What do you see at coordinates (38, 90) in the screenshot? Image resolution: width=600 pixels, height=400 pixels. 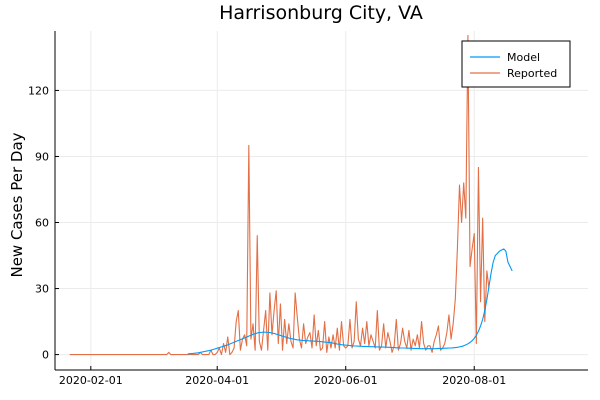 I see `y-tick-label: 120` at bounding box center [38, 90].